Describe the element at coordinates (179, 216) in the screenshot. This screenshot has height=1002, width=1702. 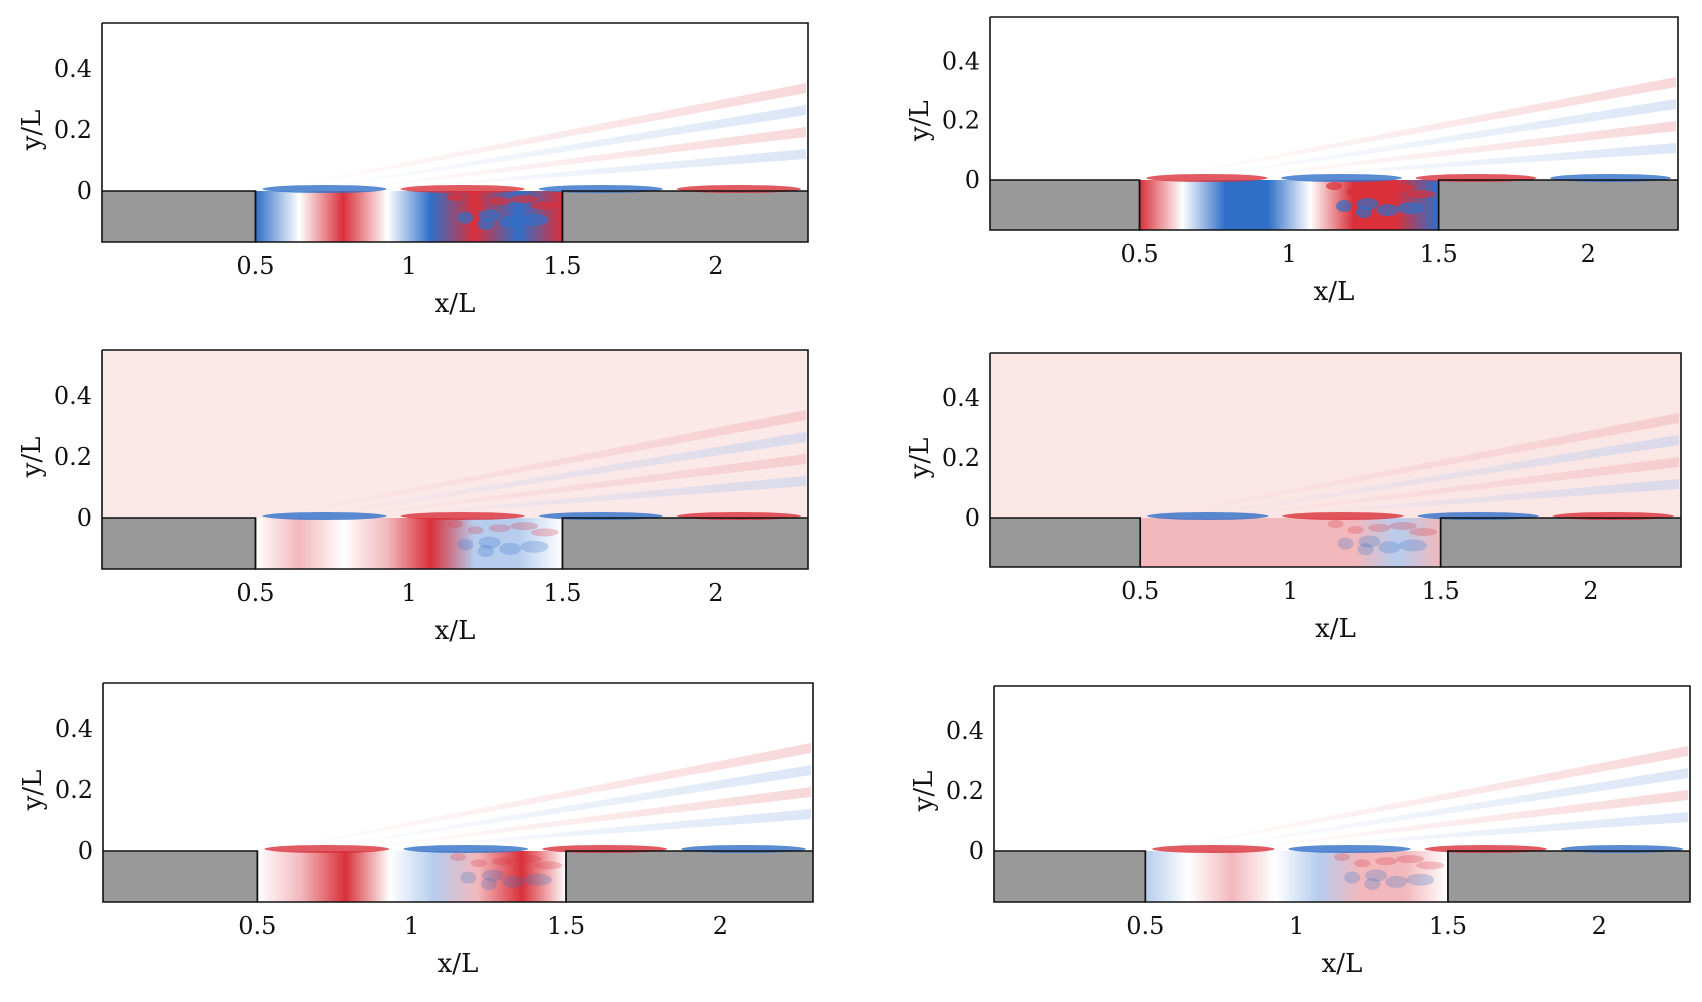
I see `upstream-wall` at that location.